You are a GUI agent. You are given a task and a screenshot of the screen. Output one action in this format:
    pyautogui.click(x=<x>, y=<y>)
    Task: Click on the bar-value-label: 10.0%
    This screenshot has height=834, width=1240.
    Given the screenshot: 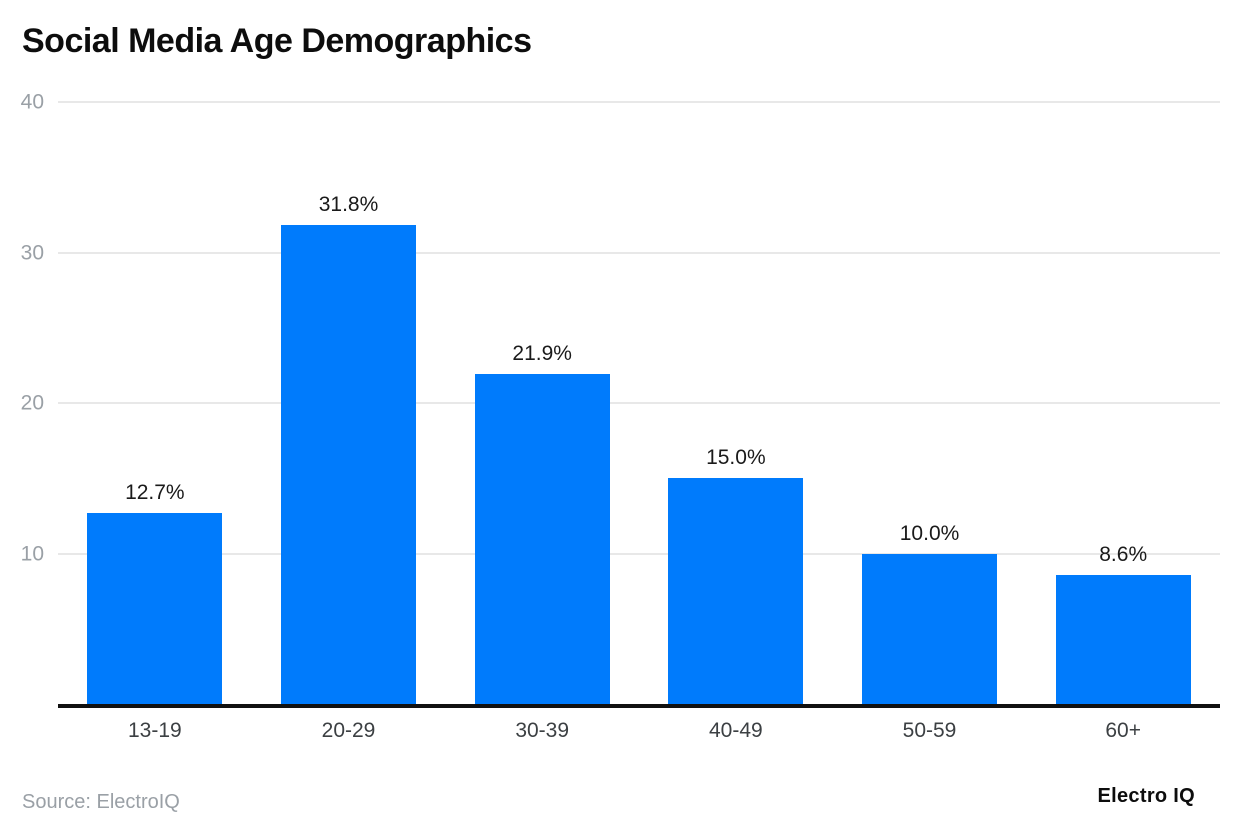 What is the action you would take?
    pyautogui.click(x=929, y=533)
    